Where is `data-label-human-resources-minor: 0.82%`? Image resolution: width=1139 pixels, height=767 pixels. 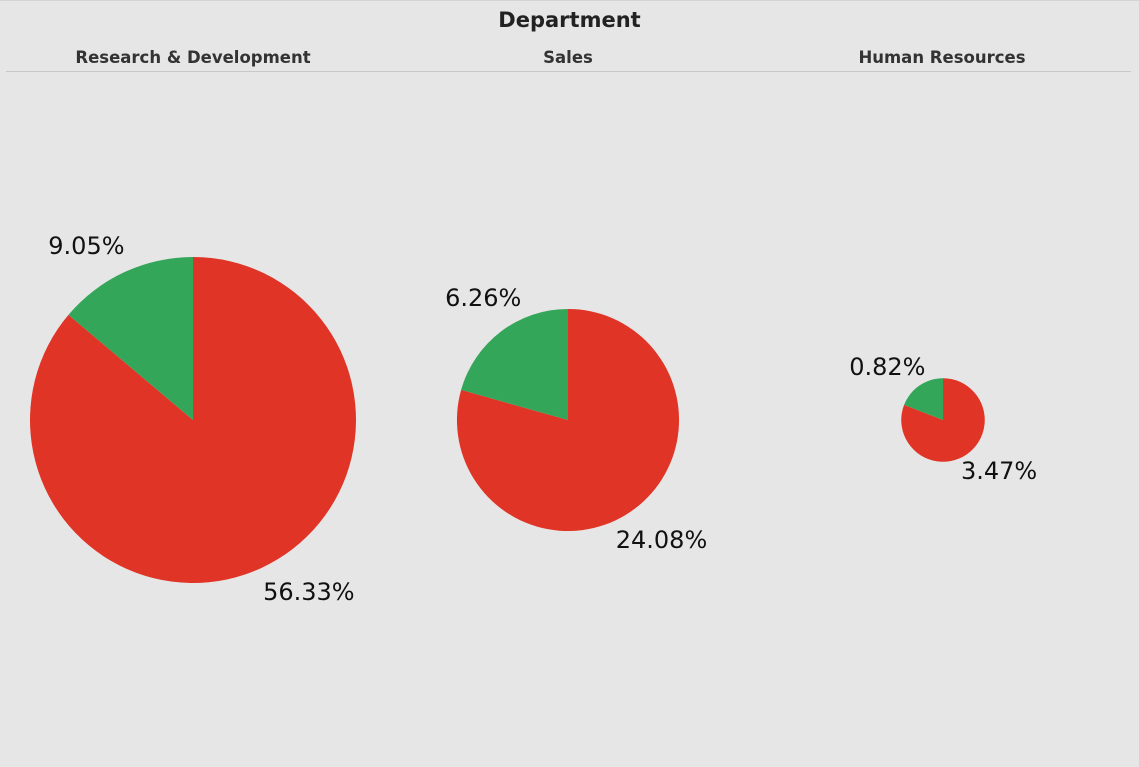
data-label-human-resources-minor: 0.82% is located at coordinates (887, 367).